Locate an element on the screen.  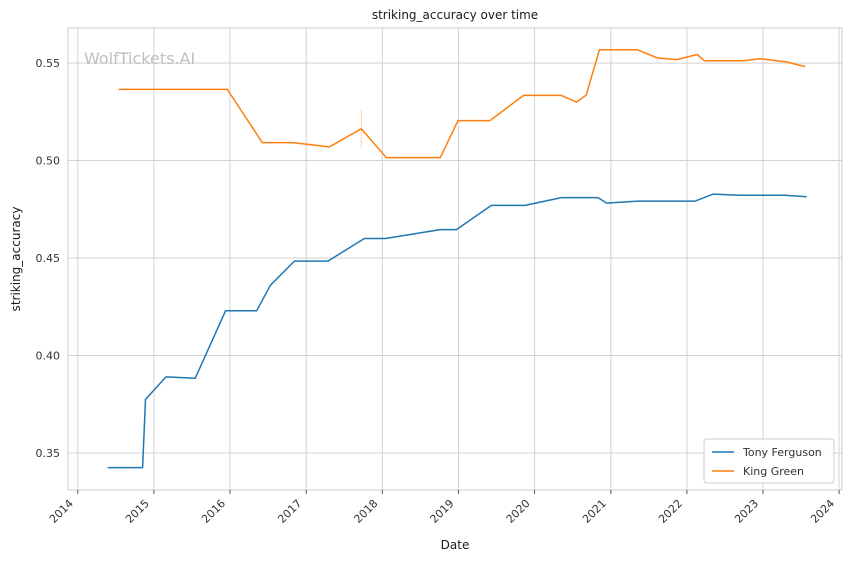
legend-label: King Green is located at coordinates (773, 471).